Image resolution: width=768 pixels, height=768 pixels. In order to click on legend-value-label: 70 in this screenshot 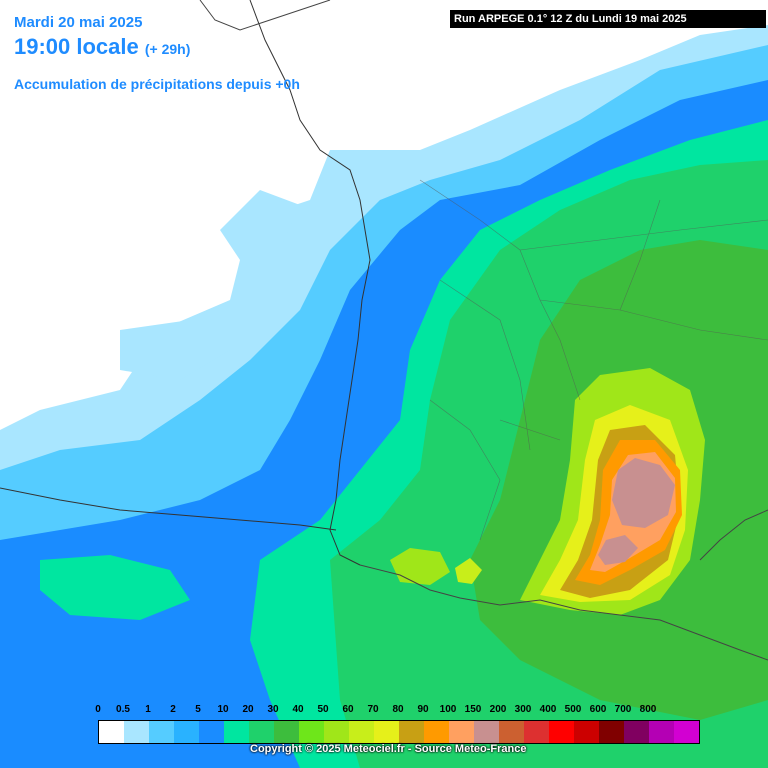, I will do `click(373, 709)`.